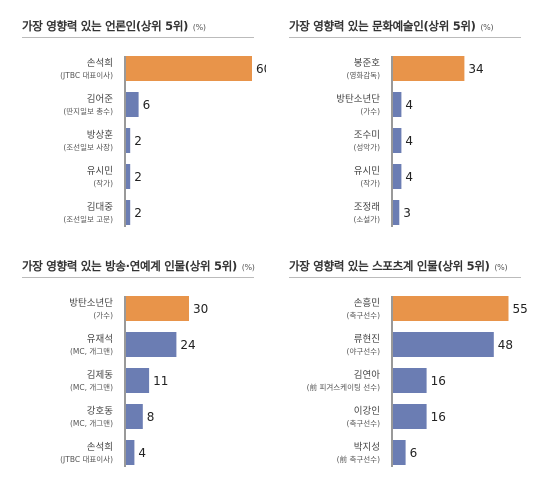 This screenshot has height=480, width=533. What do you see at coordinates (100, 411) in the screenshot?
I see `category-label: 강호동` at bounding box center [100, 411].